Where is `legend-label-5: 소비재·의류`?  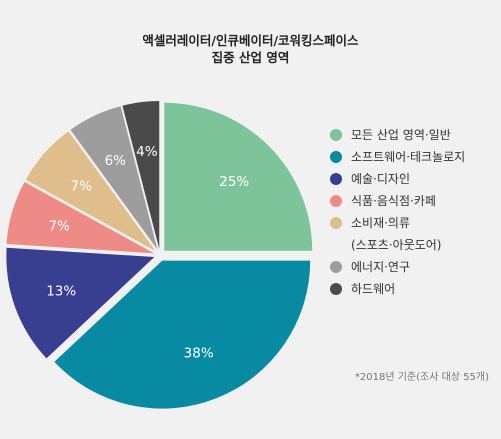
legend-label-5: 소비재·의류 is located at coordinates (381, 223).